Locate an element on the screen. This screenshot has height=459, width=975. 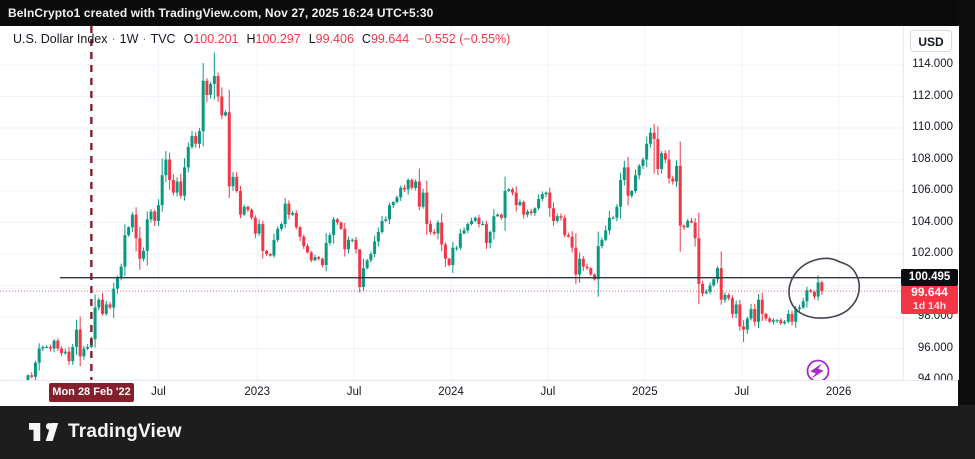
ellipse-annotation is located at coordinates (824, 288).